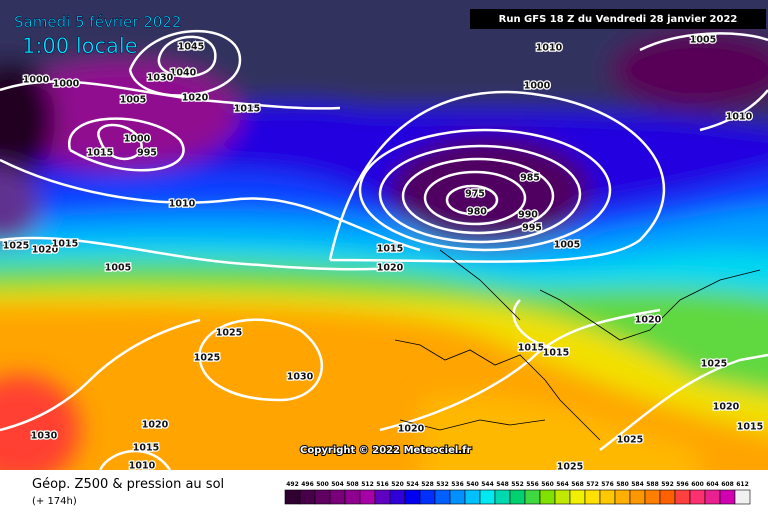 This screenshot has height=512, width=768. I want to click on isobar-label: 985, so click(530, 178).